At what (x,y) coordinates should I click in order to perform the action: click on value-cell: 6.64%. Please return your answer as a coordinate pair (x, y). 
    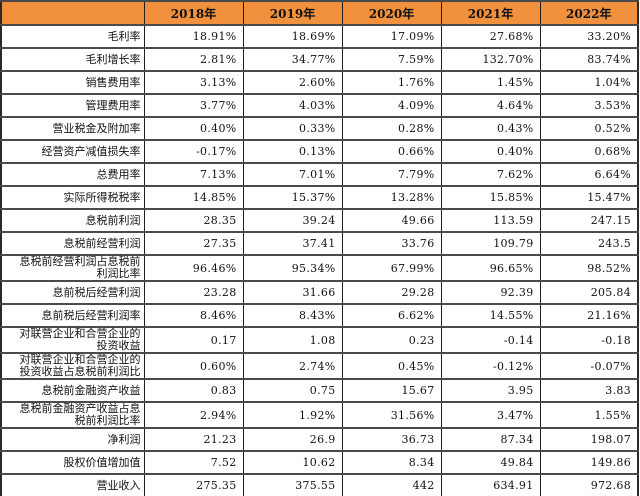
    Looking at the image, I should click on (589, 174).